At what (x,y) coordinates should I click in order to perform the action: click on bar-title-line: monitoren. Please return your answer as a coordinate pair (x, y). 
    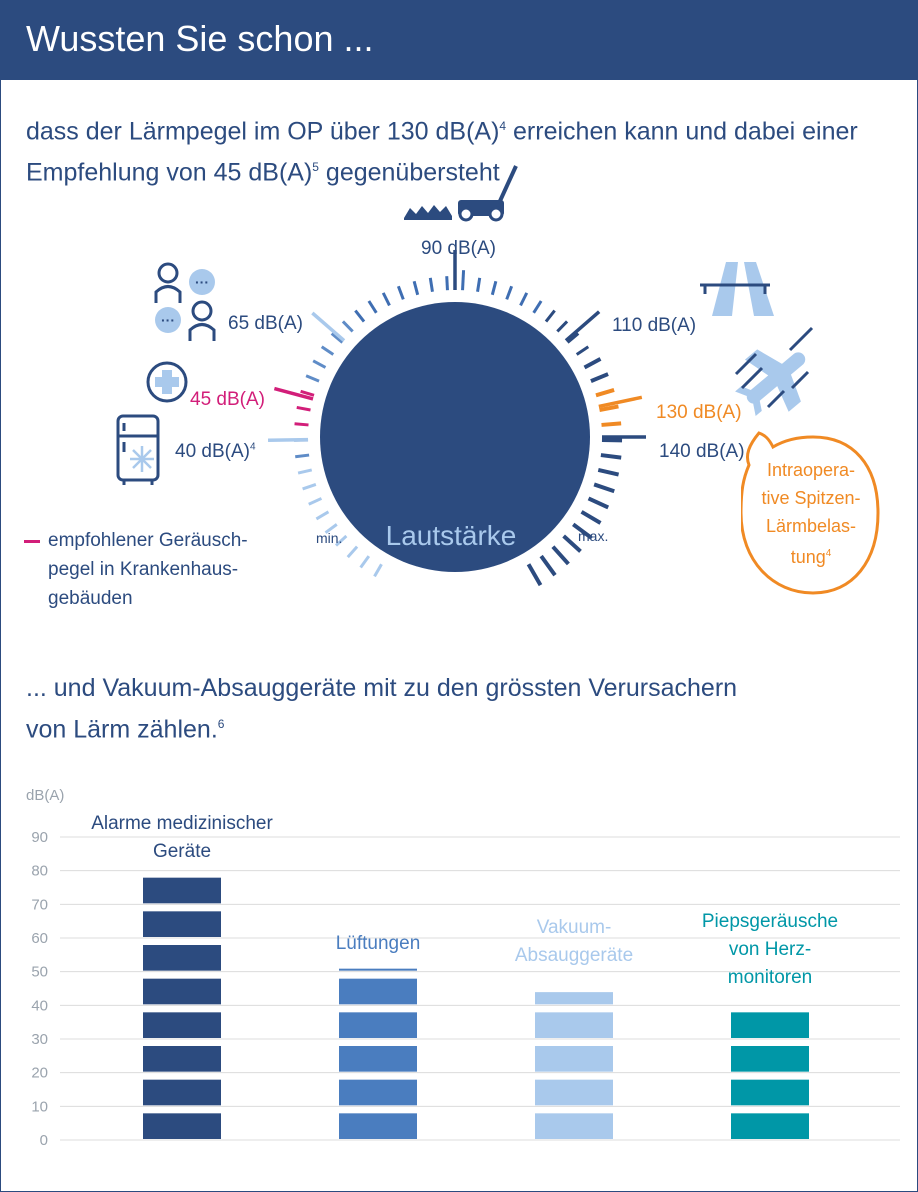
    Looking at the image, I should click on (770, 977).